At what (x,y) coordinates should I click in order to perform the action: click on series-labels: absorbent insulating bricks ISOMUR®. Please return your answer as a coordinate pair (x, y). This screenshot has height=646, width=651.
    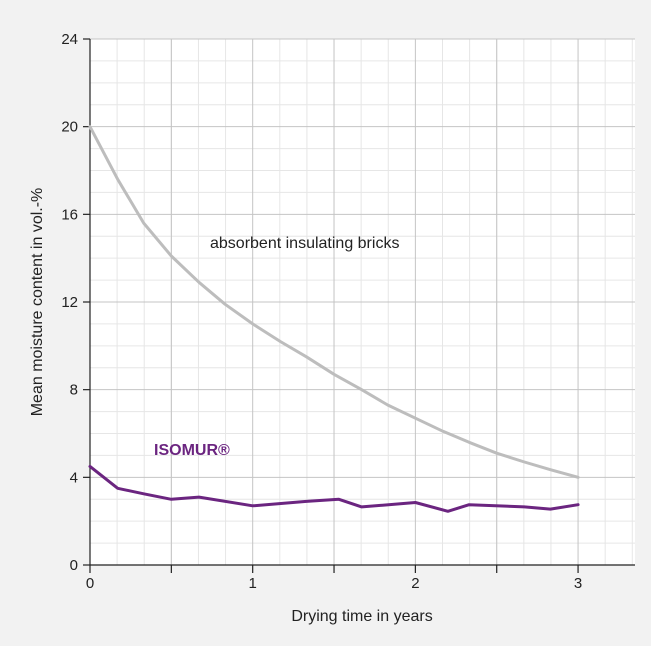
    Looking at the image, I should click on (276, 347).